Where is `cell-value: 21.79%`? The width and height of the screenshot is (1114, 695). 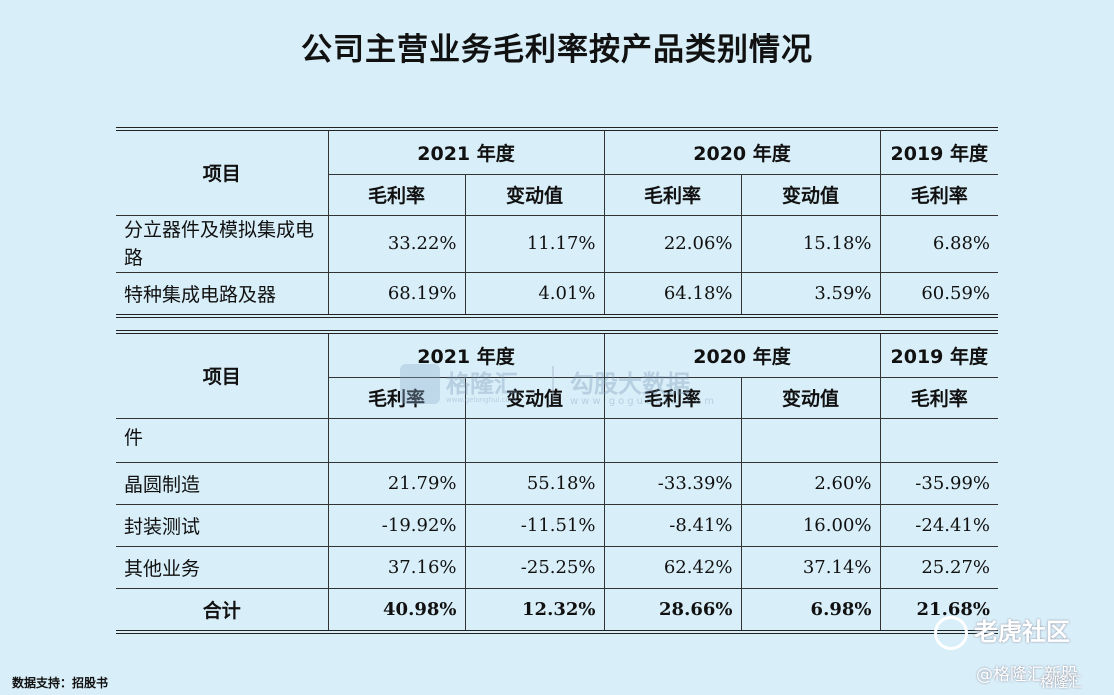
cell-value: 21.79% is located at coordinates (396, 483).